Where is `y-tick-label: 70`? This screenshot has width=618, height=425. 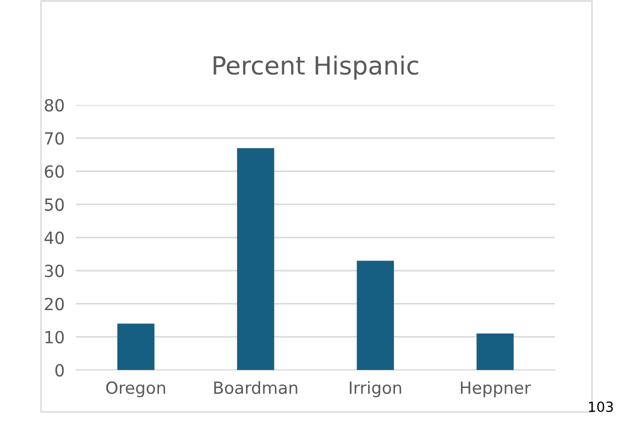
y-tick-label: 70 is located at coordinates (54, 138).